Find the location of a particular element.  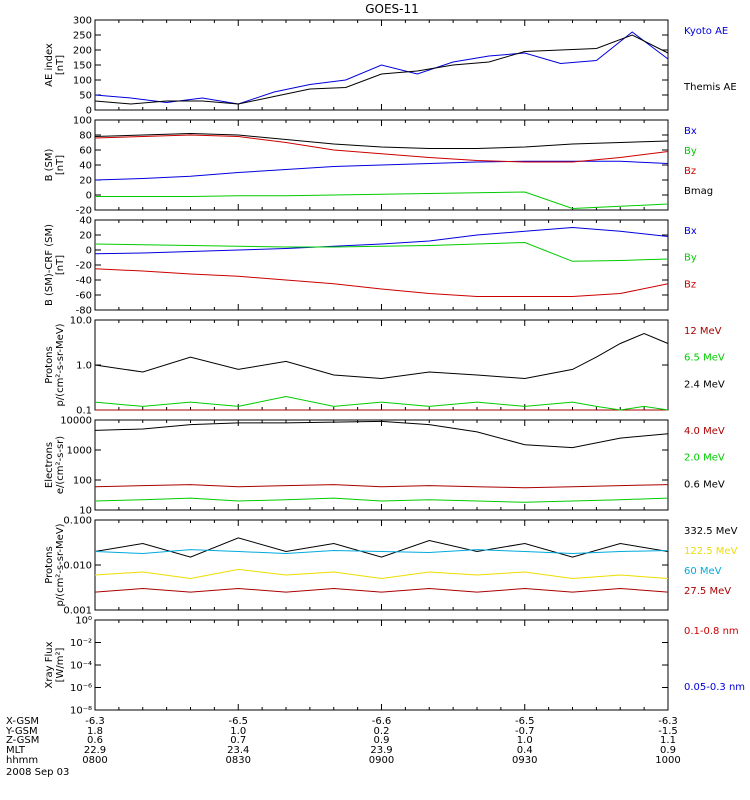

legend-entry: Kyoto AE is located at coordinates (706, 31).